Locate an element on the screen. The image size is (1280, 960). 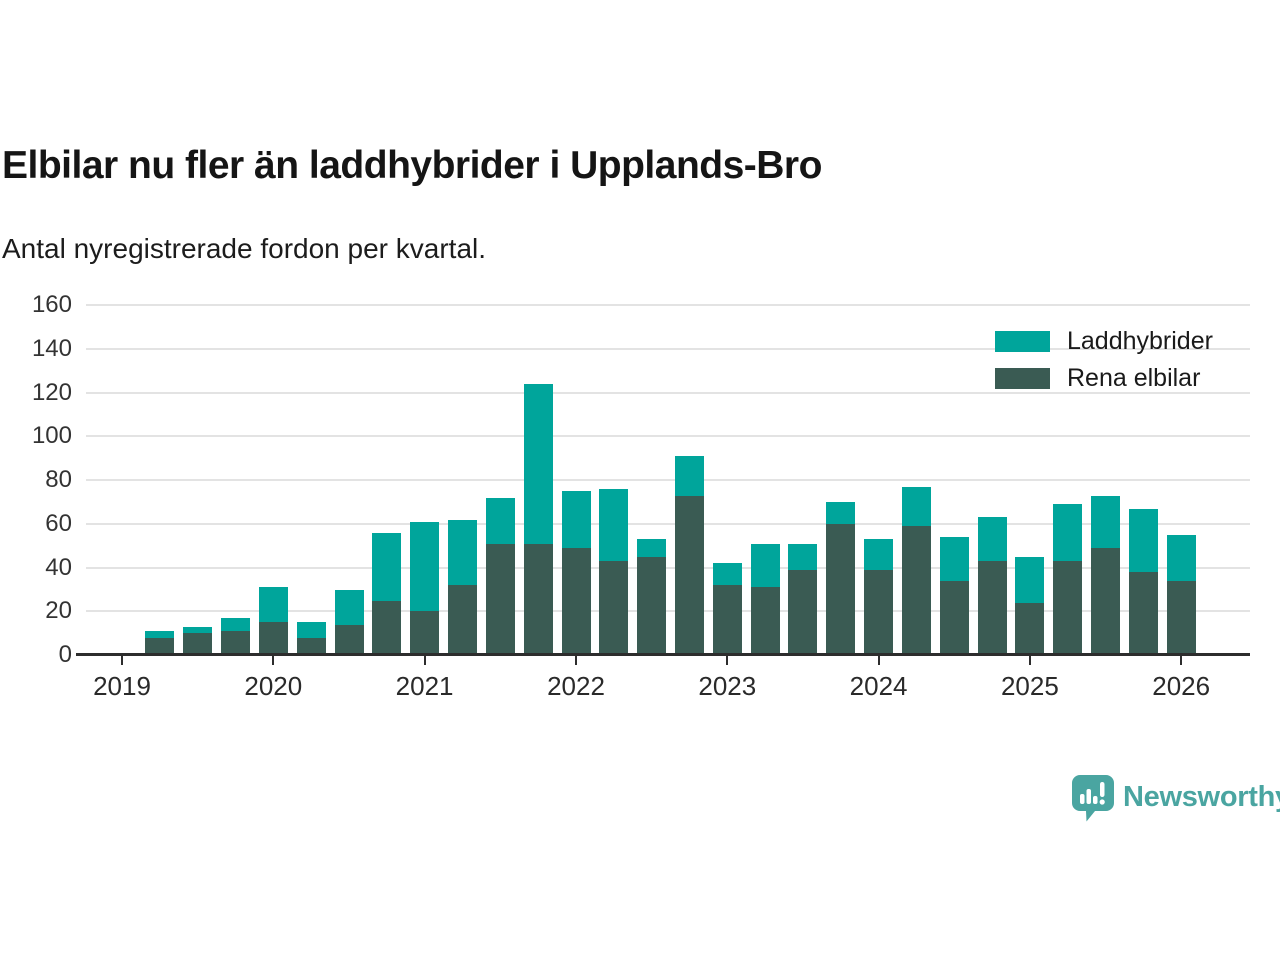
x-axis-label-2019: 2019 is located at coordinates (122, 686).